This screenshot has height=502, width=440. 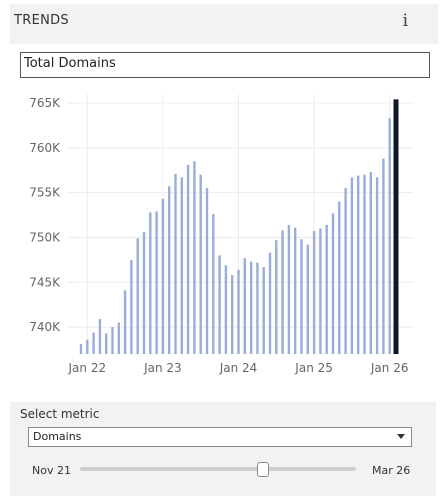 I want to click on y-tick-label: 745K, so click(x=45, y=282).